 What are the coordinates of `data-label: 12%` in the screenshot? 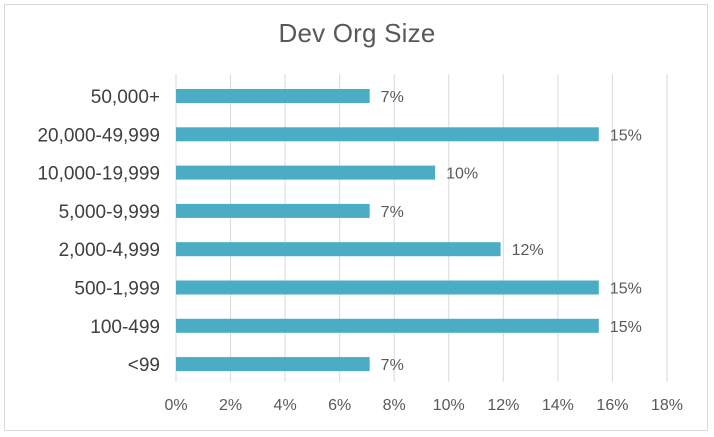 It's located at (528, 250).